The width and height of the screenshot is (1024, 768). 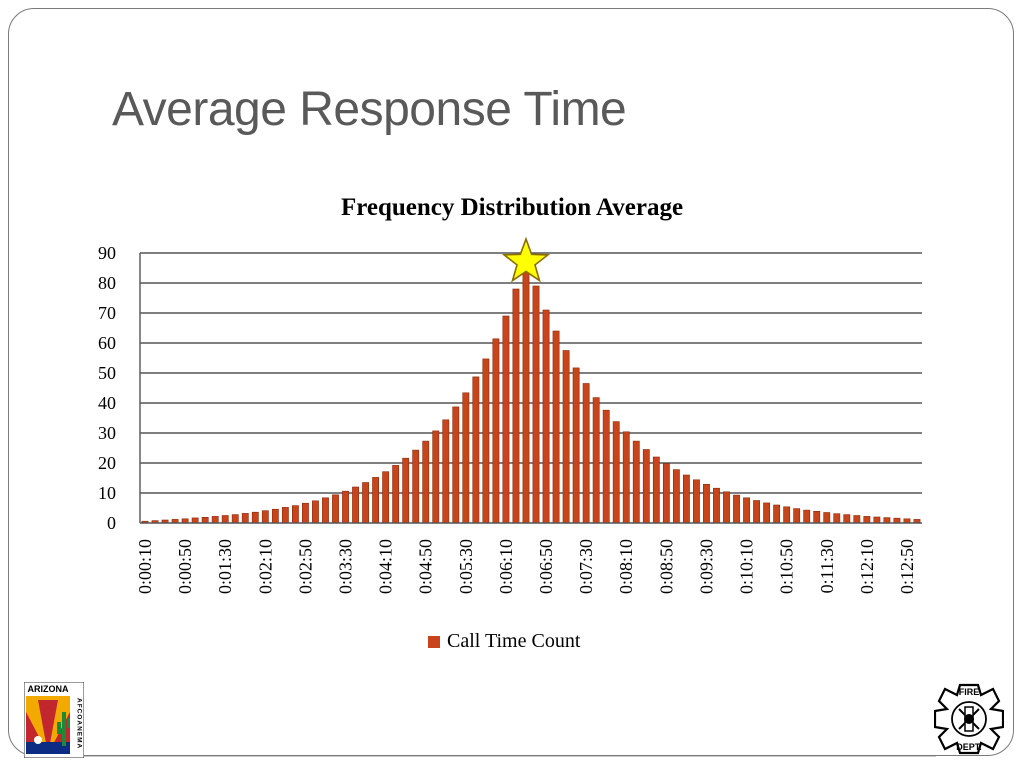 I want to click on x-tick-label: 0:00:50, so click(x=185, y=566).